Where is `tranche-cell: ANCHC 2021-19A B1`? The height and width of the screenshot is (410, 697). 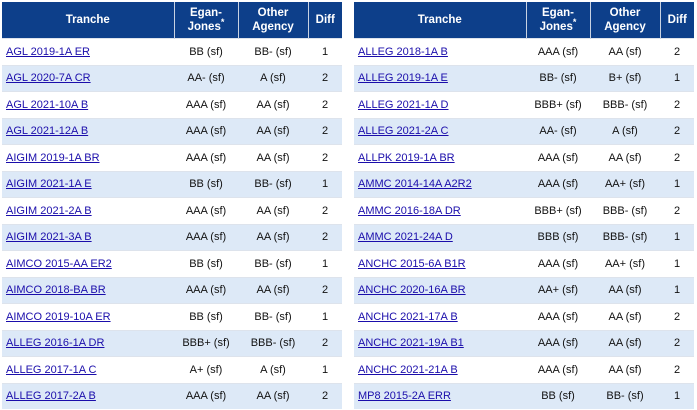
tranche-cell: ANCHC 2021-19A B1 is located at coordinates (440, 343).